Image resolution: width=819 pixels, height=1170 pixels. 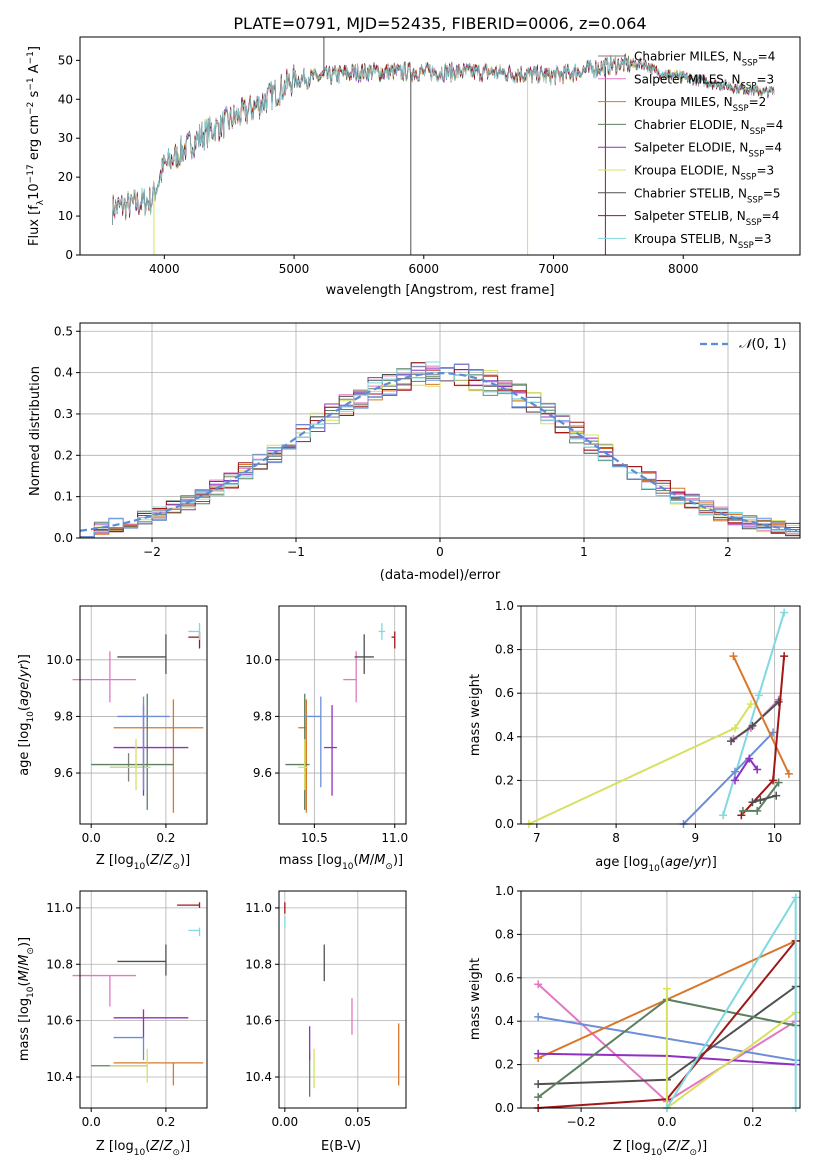 What do you see at coordinates (294, 269) in the screenshot?
I see `x-tick-label: 5000` at bounding box center [294, 269].